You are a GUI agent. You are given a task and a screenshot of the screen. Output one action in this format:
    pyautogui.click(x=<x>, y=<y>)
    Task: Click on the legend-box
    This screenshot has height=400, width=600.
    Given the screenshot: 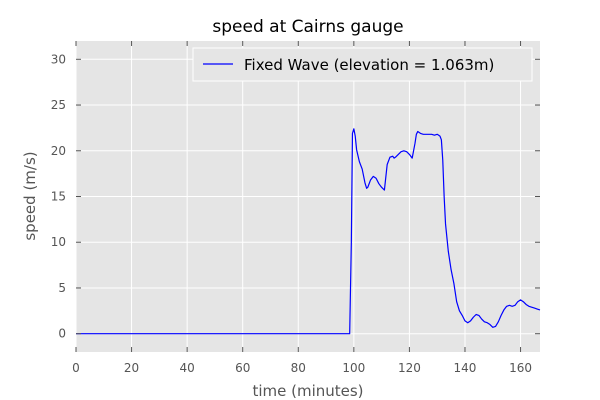 What is the action you would take?
    pyautogui.click(x=362, y=64)
    